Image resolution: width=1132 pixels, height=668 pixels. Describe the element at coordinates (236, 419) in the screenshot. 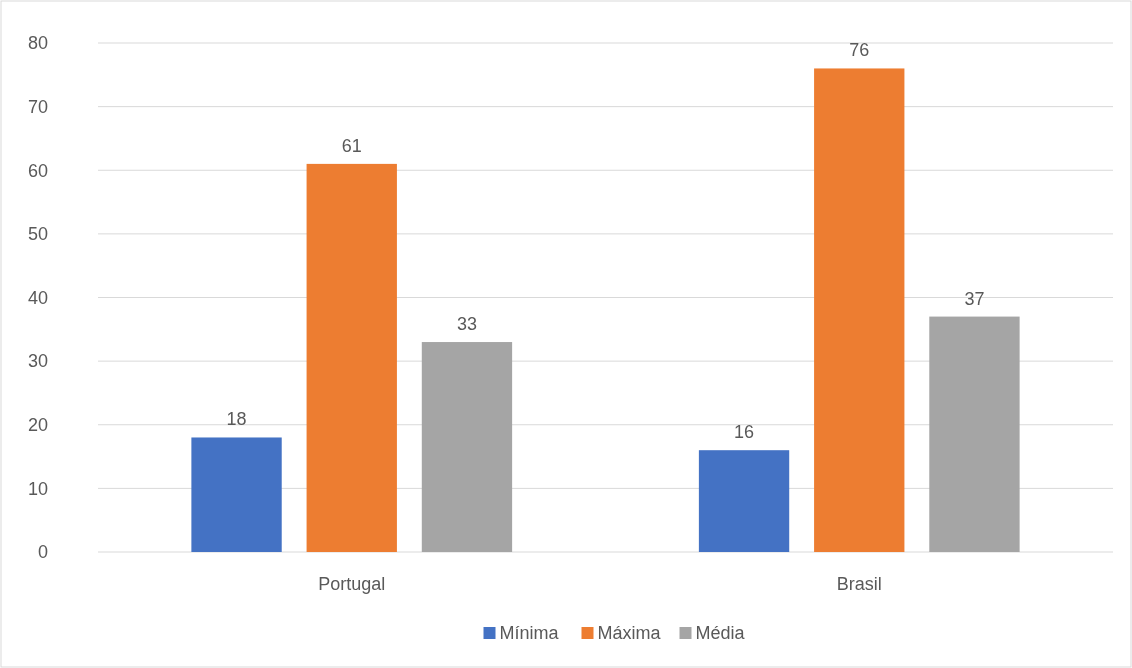

I see `data-label: 18` at that location.